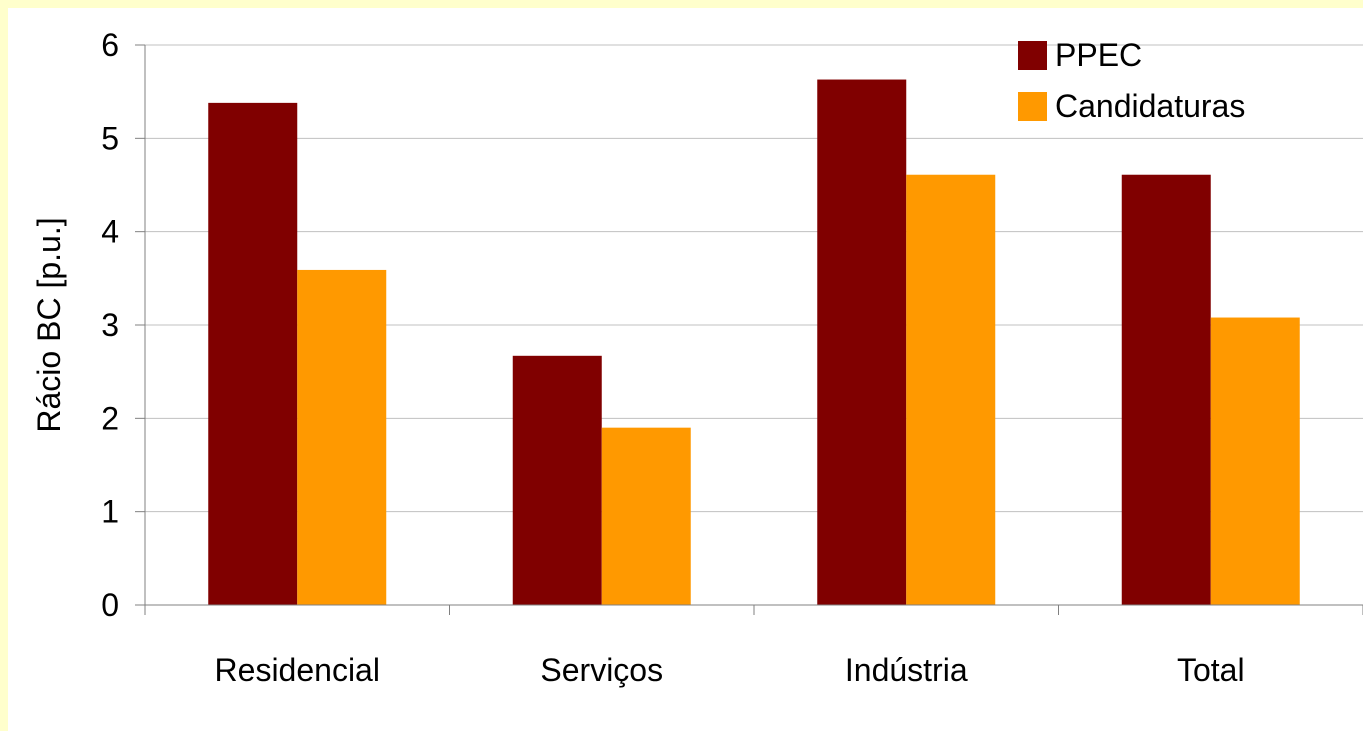  I want to click on y-tick-label: 3, so click(110, 325).